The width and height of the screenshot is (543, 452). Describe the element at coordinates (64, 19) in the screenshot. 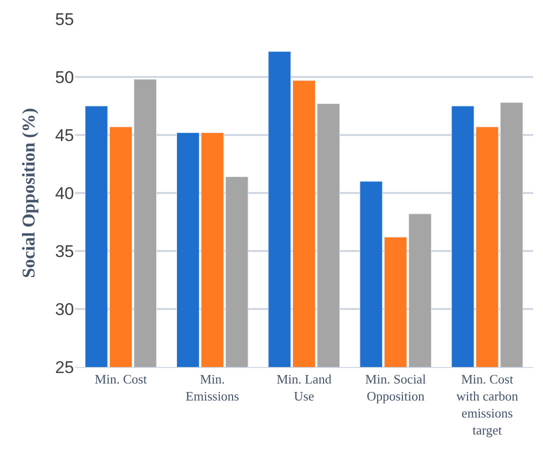

I see `y-tick-label: 55` at that location.